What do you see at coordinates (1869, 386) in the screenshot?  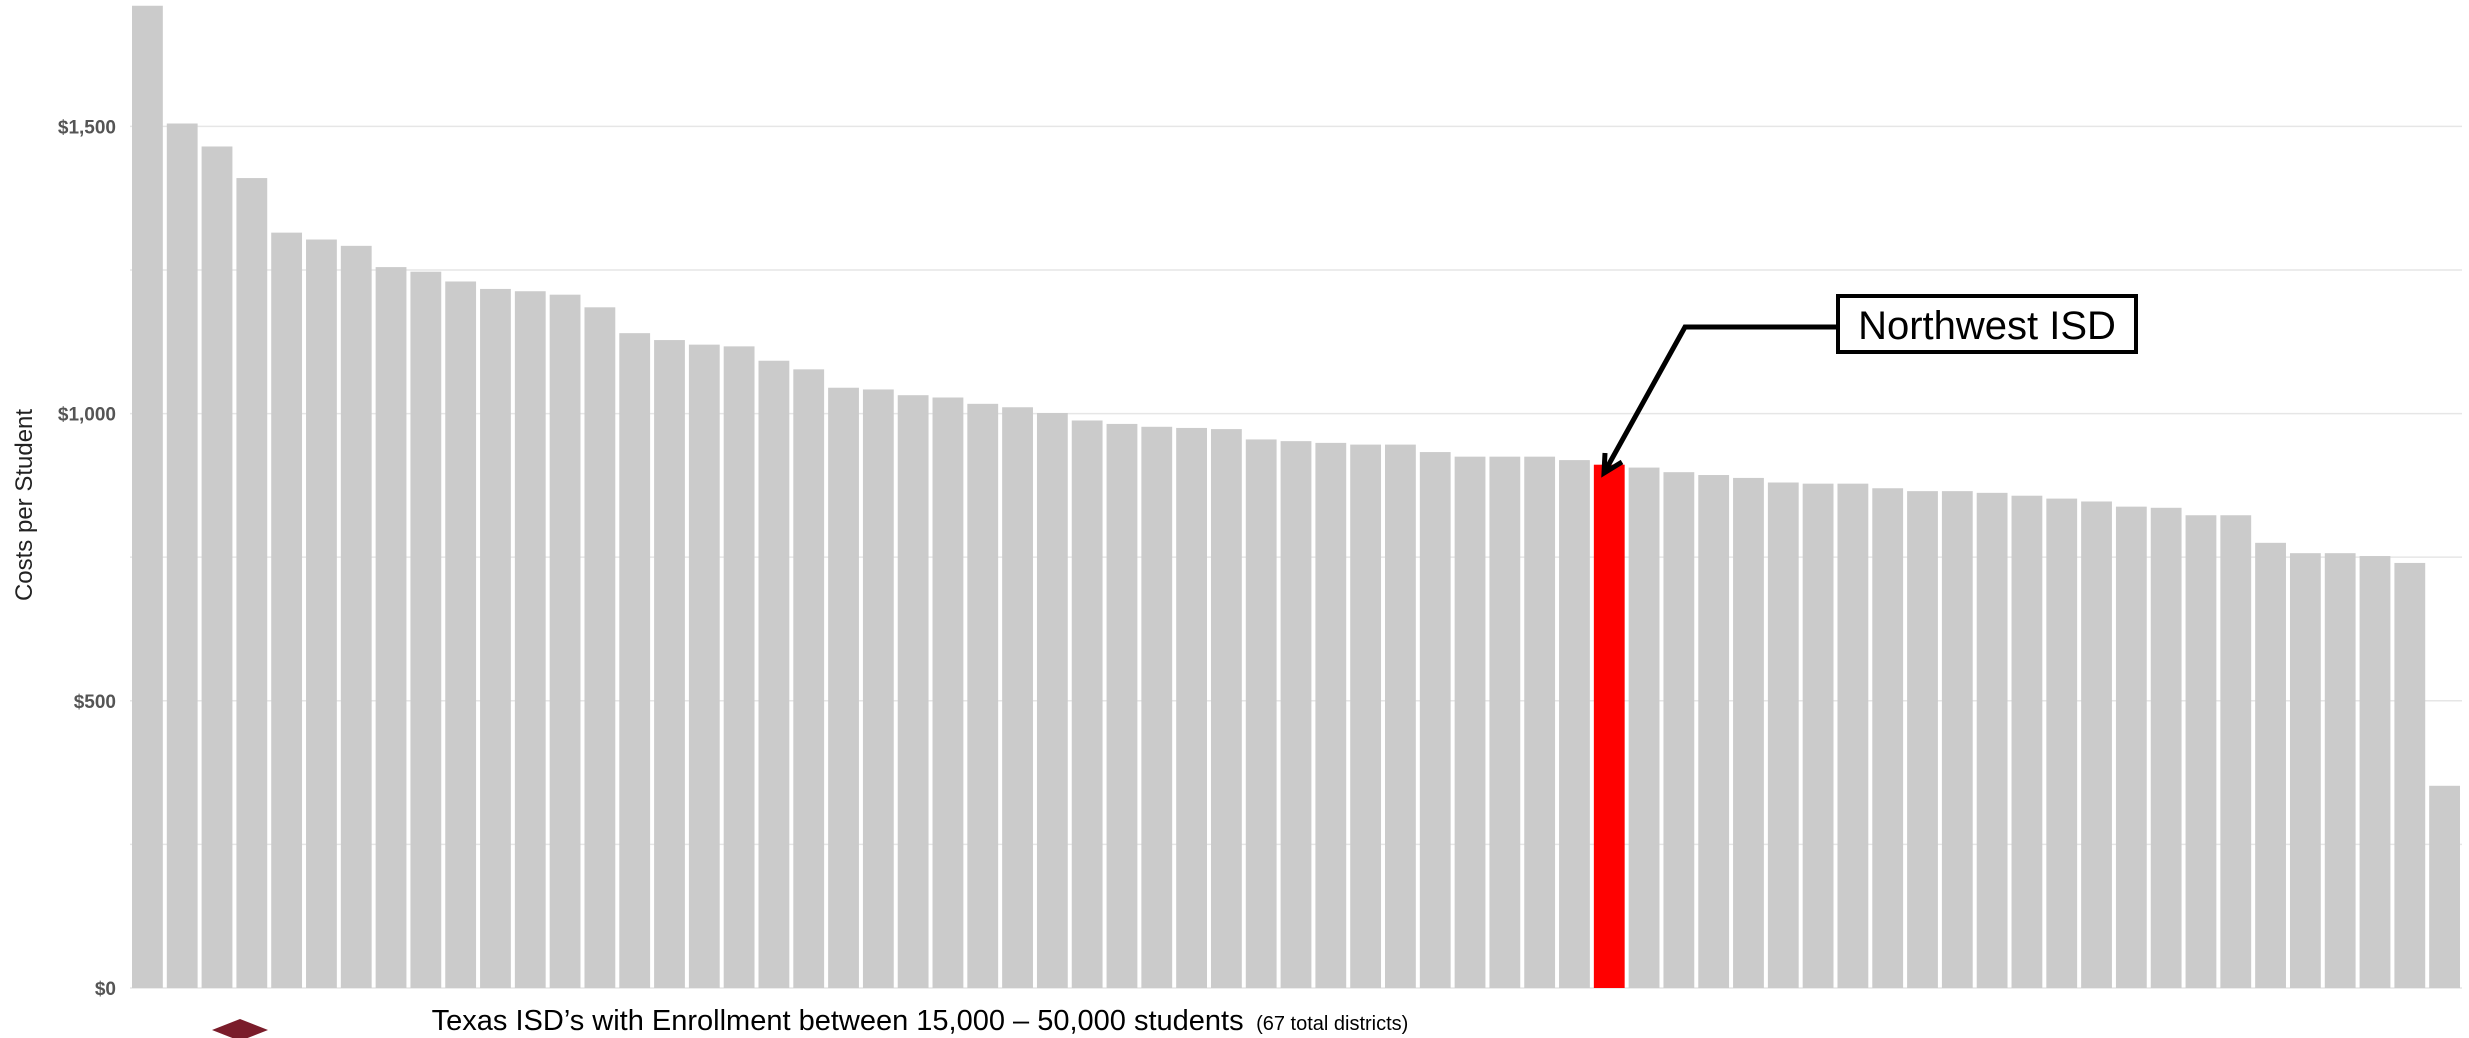 I see `annotation-callout: Northwest ISD` at bounding box center [1869, 386].